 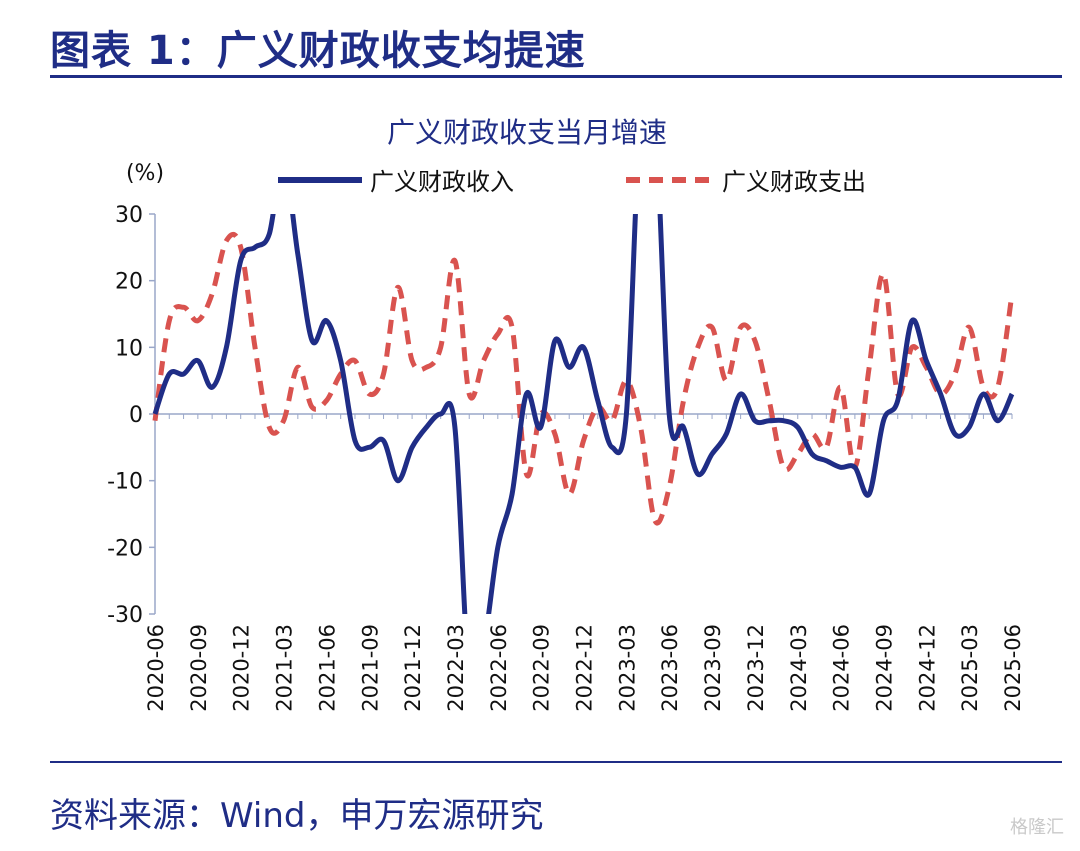 What do you see at coordinates (527, 132) in the screenshot?
I see `chart-title: 广义财政收支当月增速` at bounding box center [527, 132].